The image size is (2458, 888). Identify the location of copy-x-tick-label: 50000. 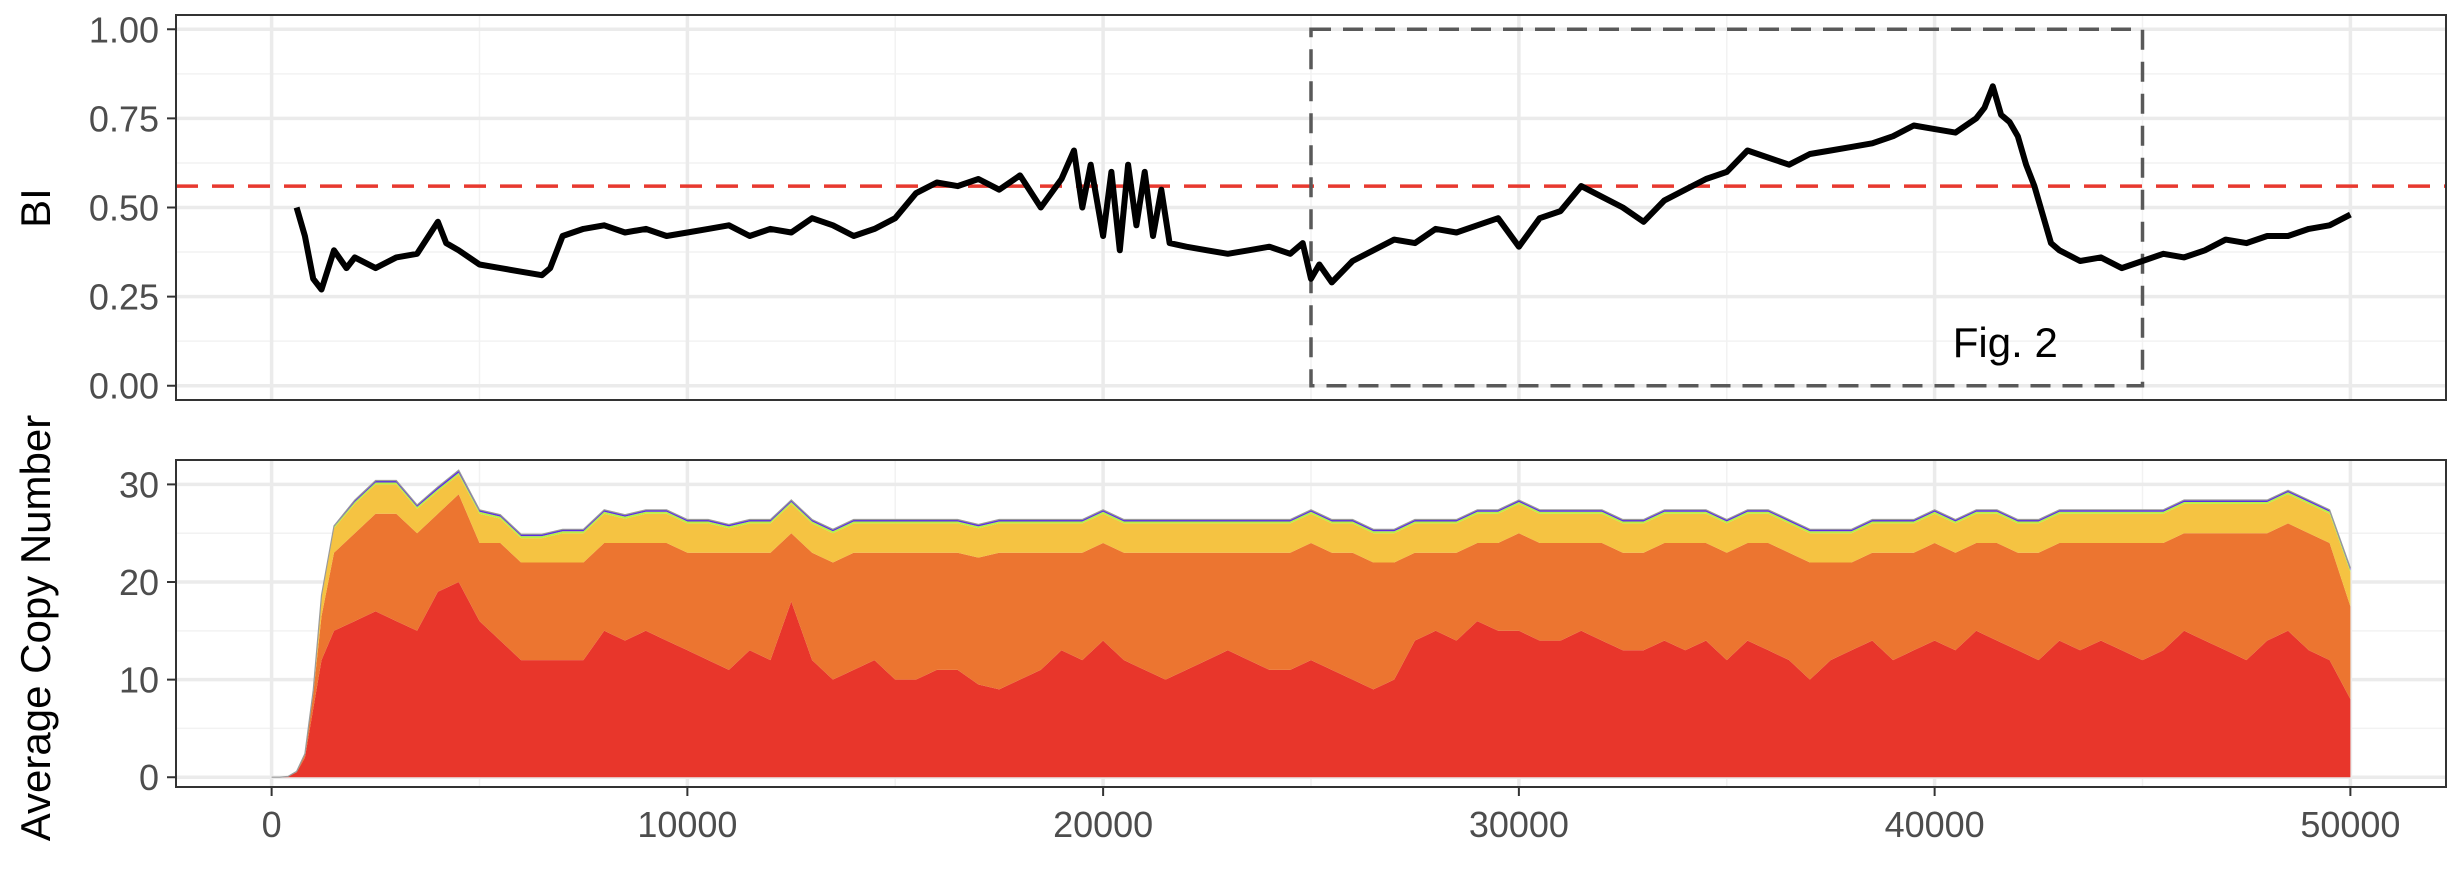
(2350, 824).